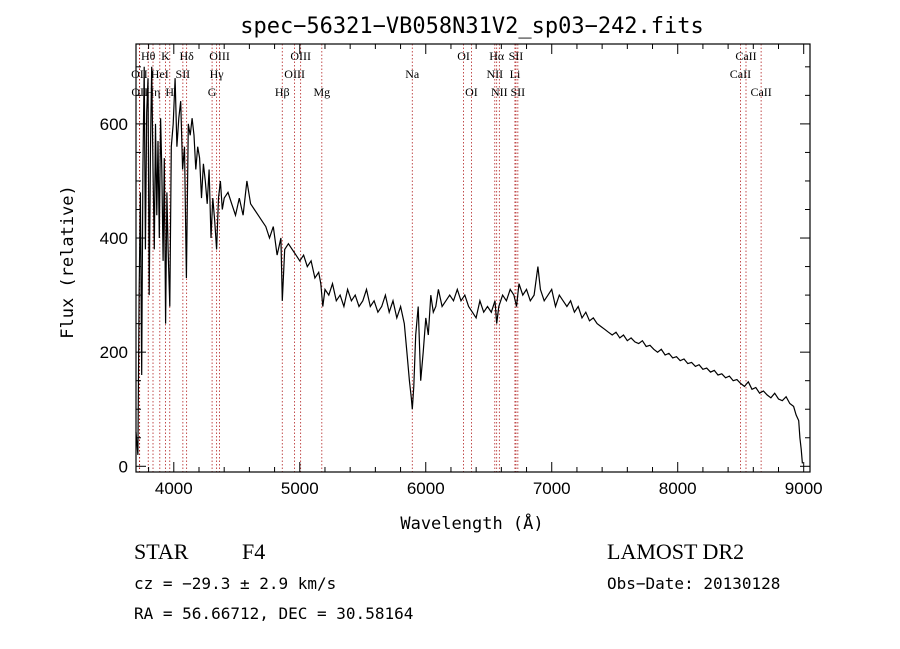 This screenshot has width=900, height=649. I want to click on line-label-19: Hα, so click(497, 56).